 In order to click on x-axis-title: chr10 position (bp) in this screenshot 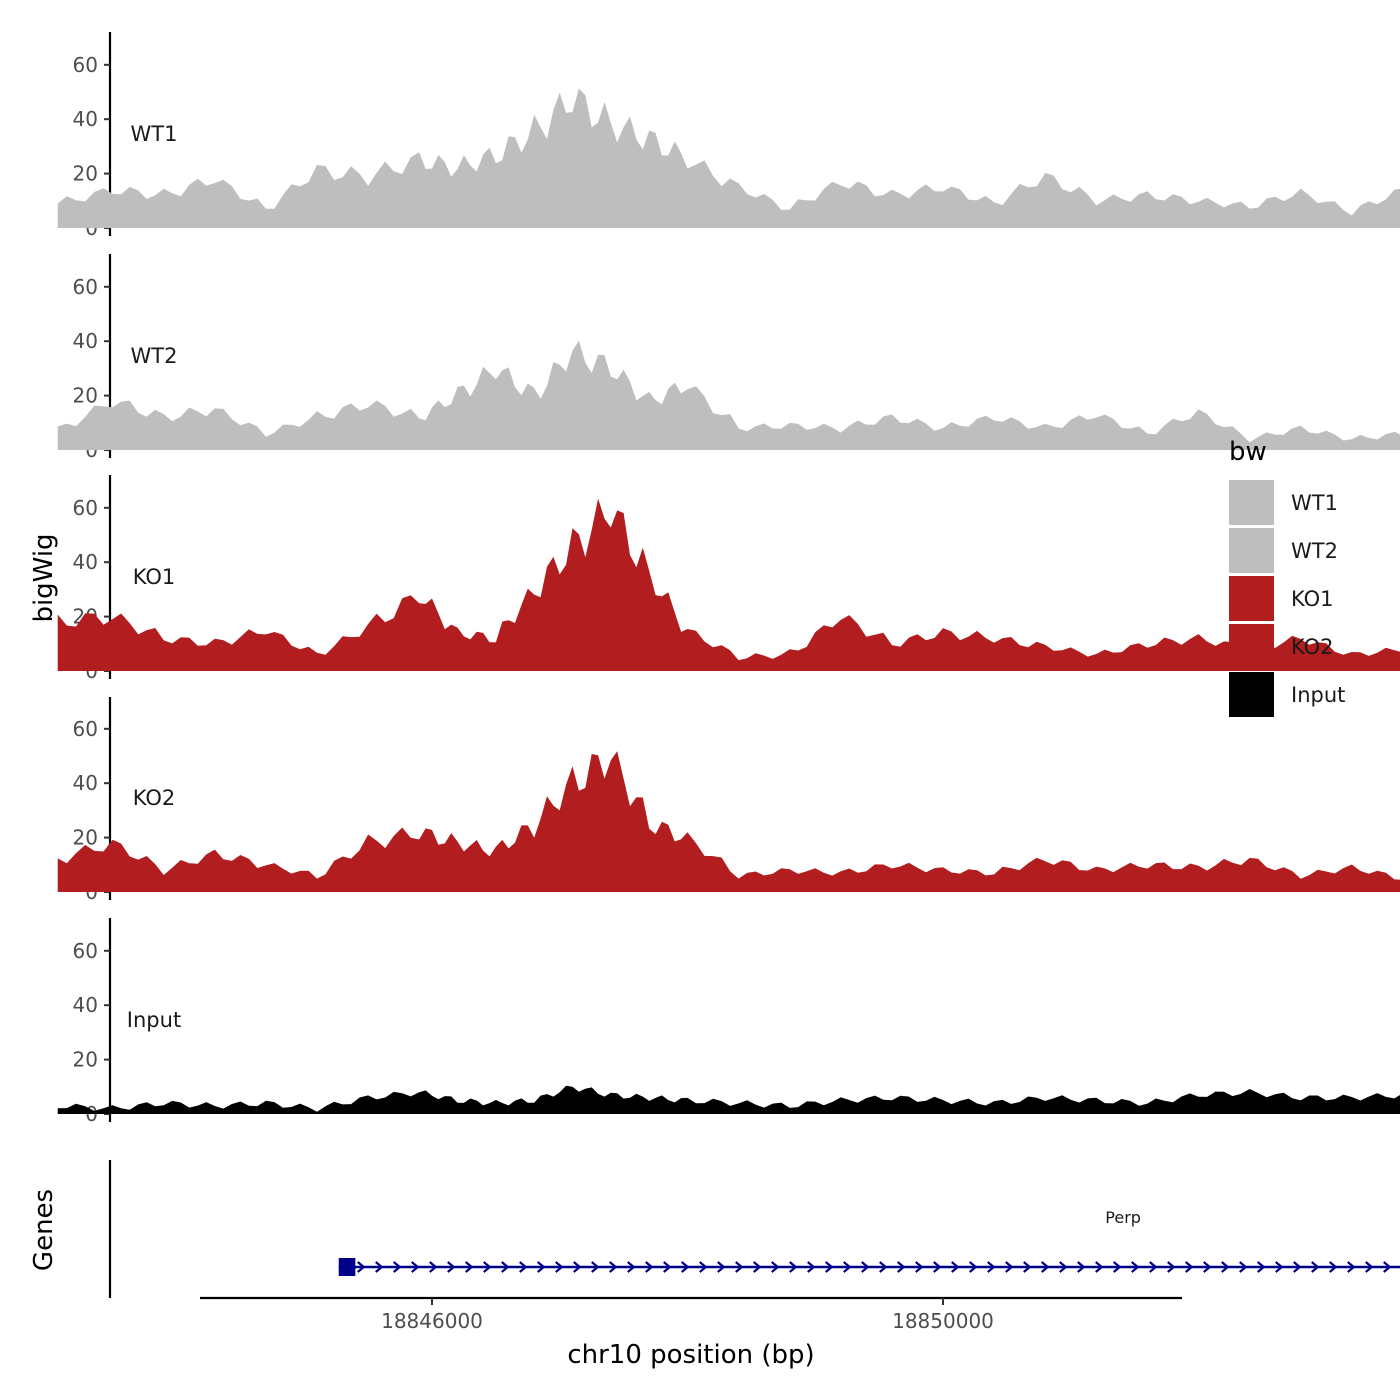, I will do `click(690, 1355)`.